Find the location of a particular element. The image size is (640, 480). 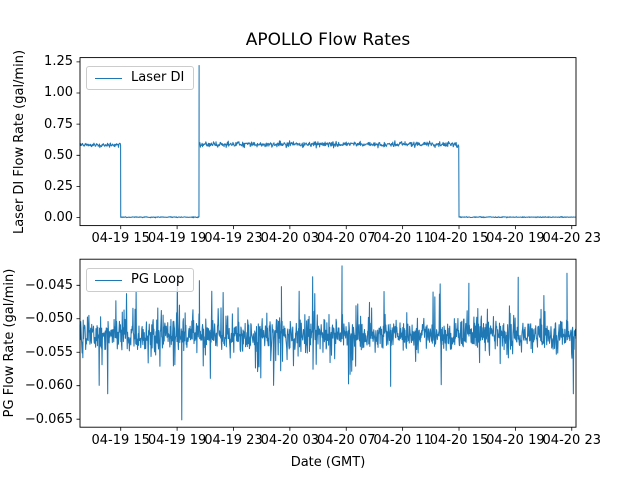

y-tick-label: −0.055 is located at coordinates (48, 352).